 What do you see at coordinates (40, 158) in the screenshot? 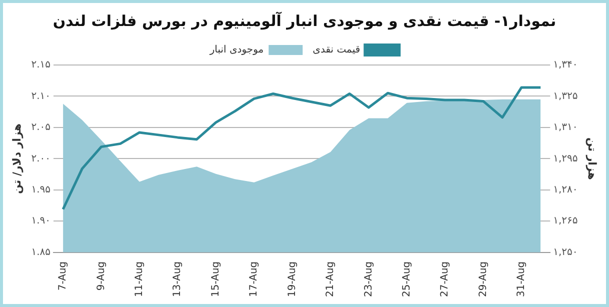
I see `y-tick-label: ۲.۰۰` at bounding box center [40, 158].